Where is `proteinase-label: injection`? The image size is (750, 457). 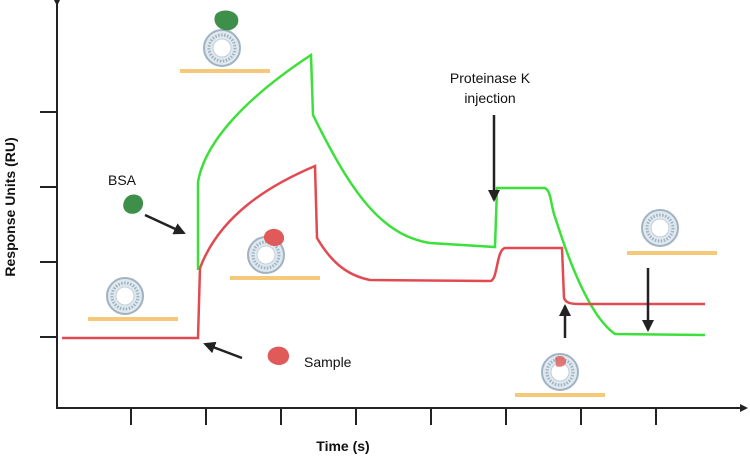 proteinase-label: injection is located at coordinates (489, 98).